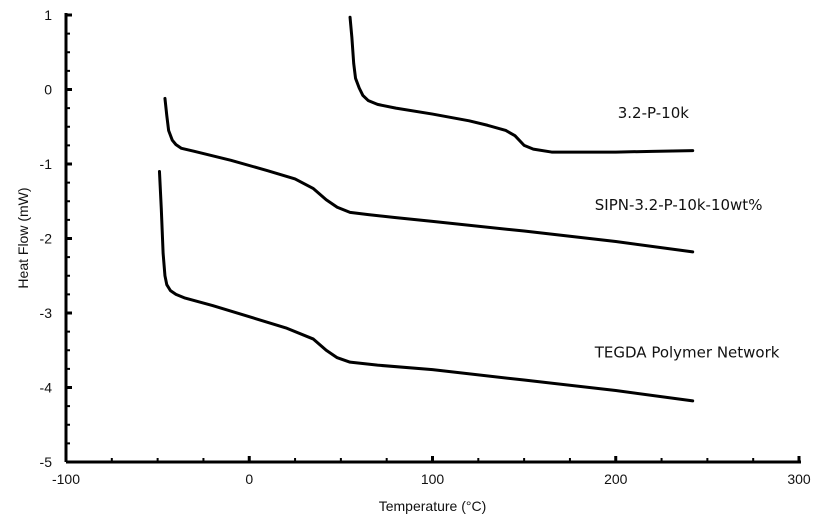  Describe the element at coordinates (46, 313) in the screenshot. I see `y-tick-label: -3` at that location.